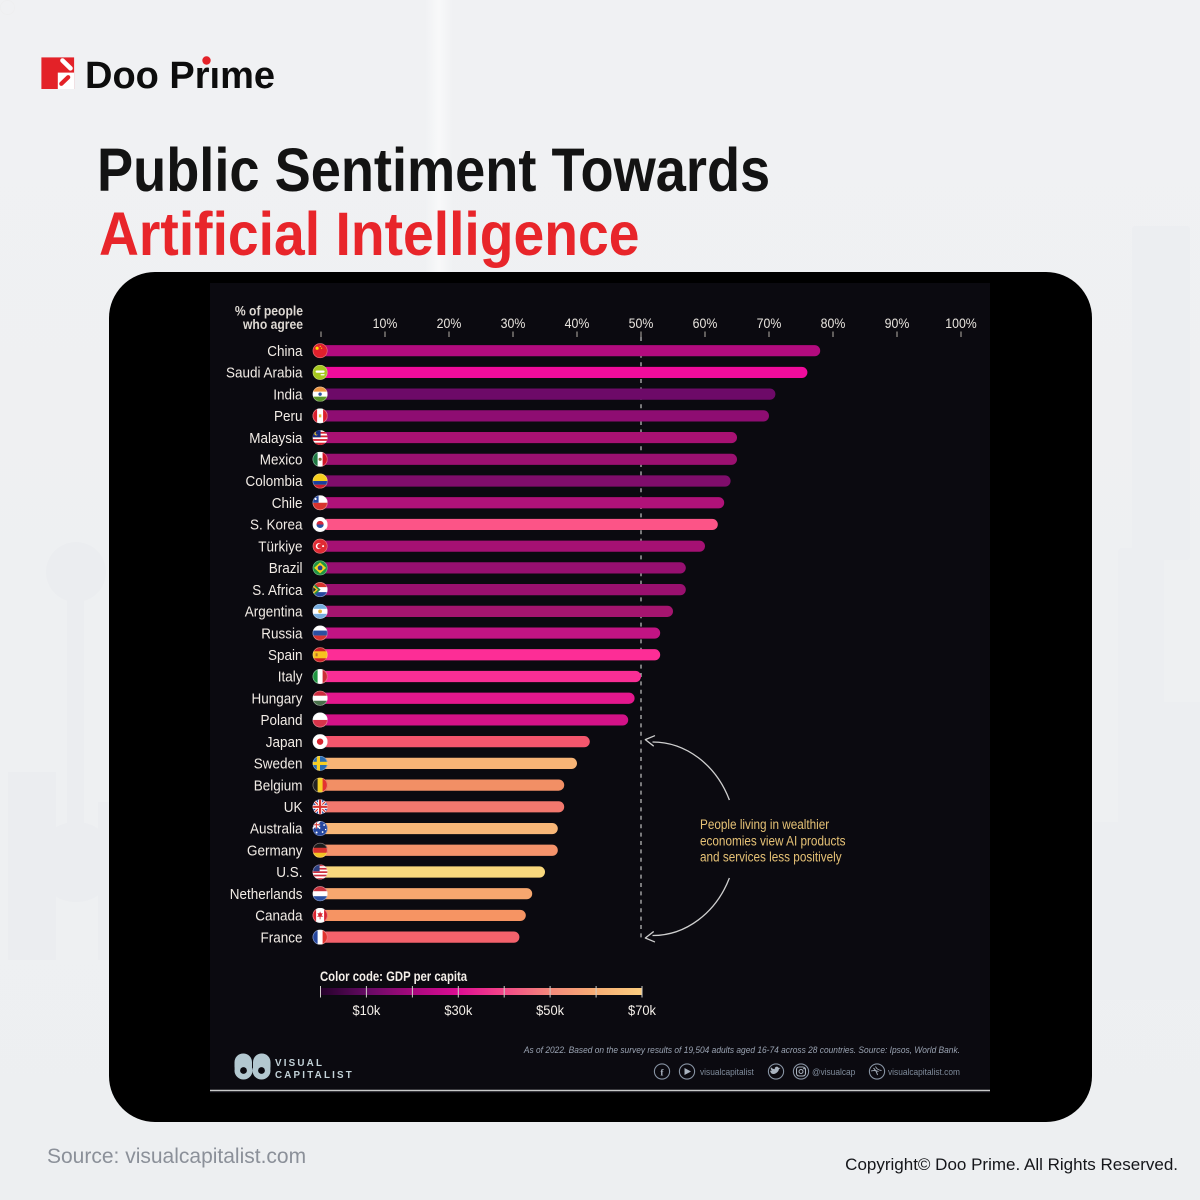 Image resolution: width=1200 pixels, height=1200 pixels. Describe the element at coordinates (278, 763) in the screenshot. I see `svg-text: Sweden` at that location.